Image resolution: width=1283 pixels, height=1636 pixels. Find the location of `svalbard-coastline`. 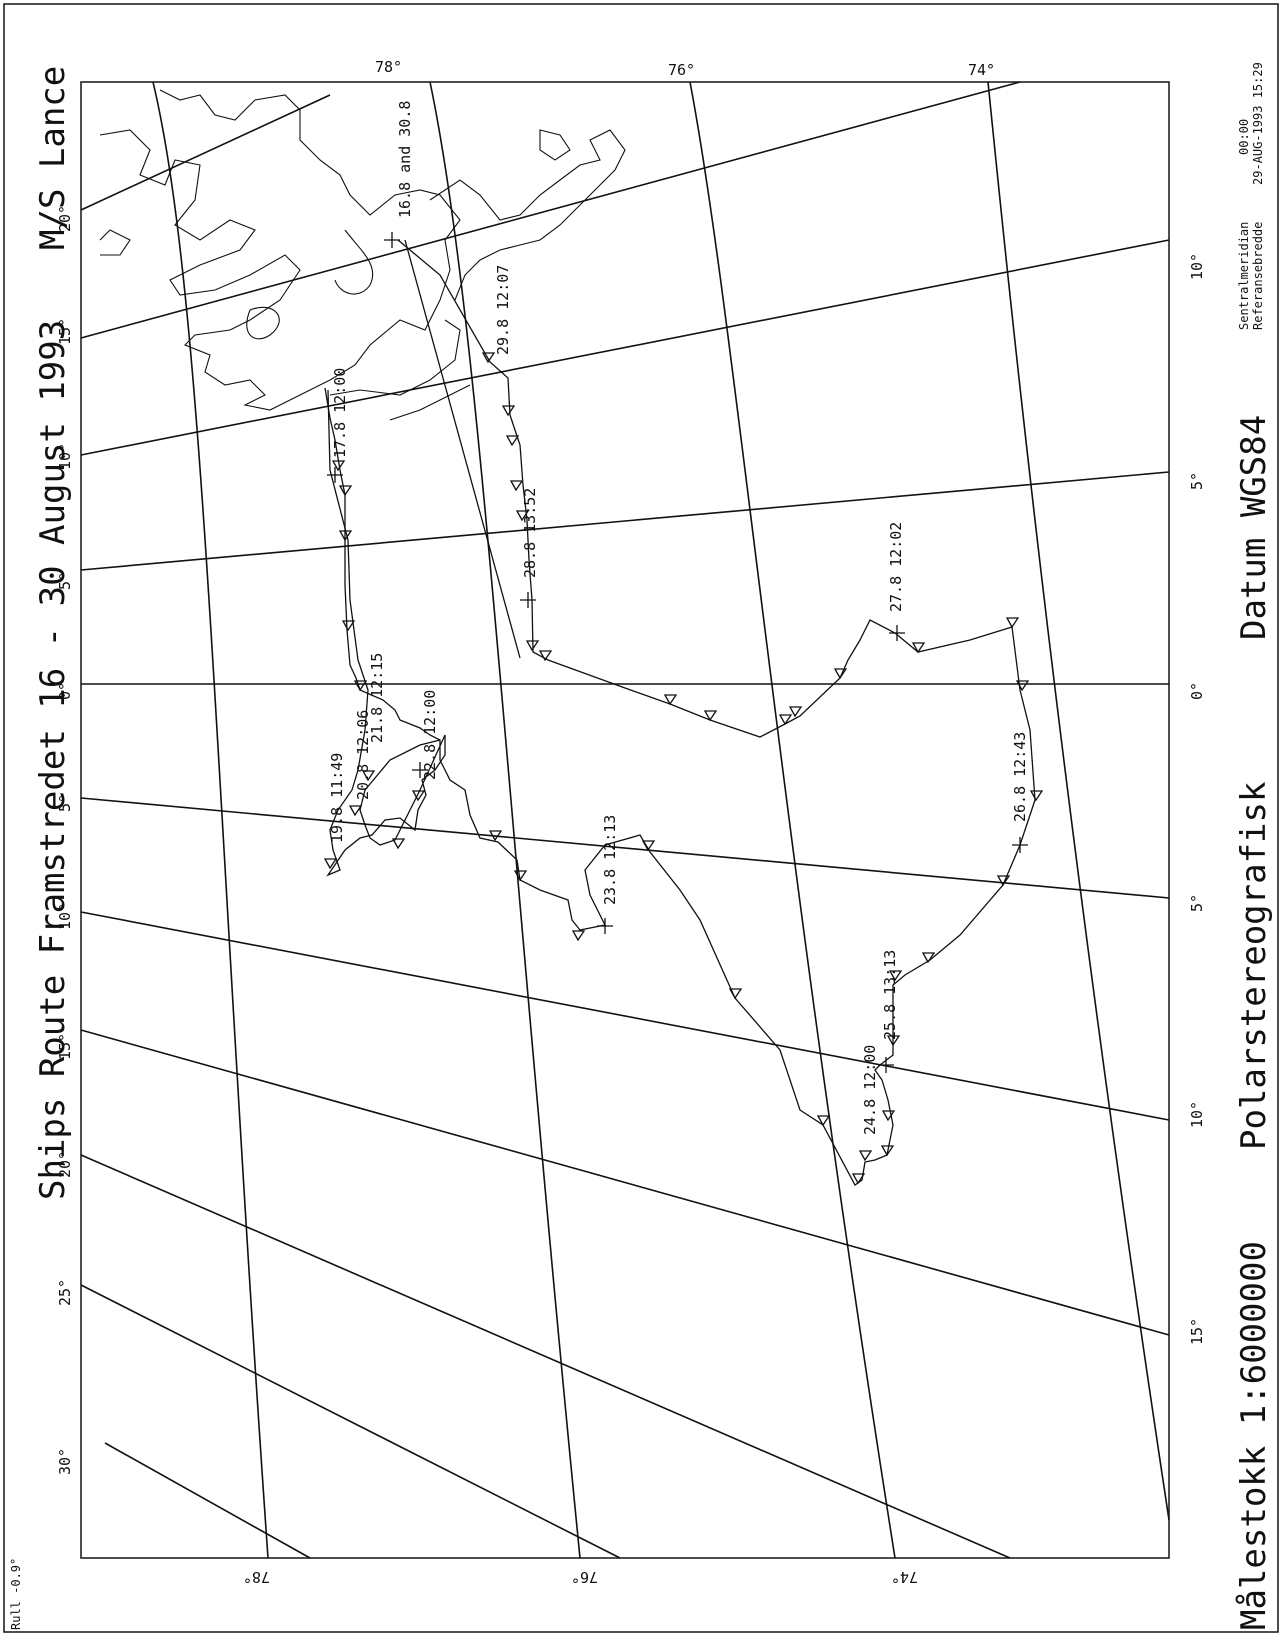

svalbard-coastline is located at coordinates (362, 255).